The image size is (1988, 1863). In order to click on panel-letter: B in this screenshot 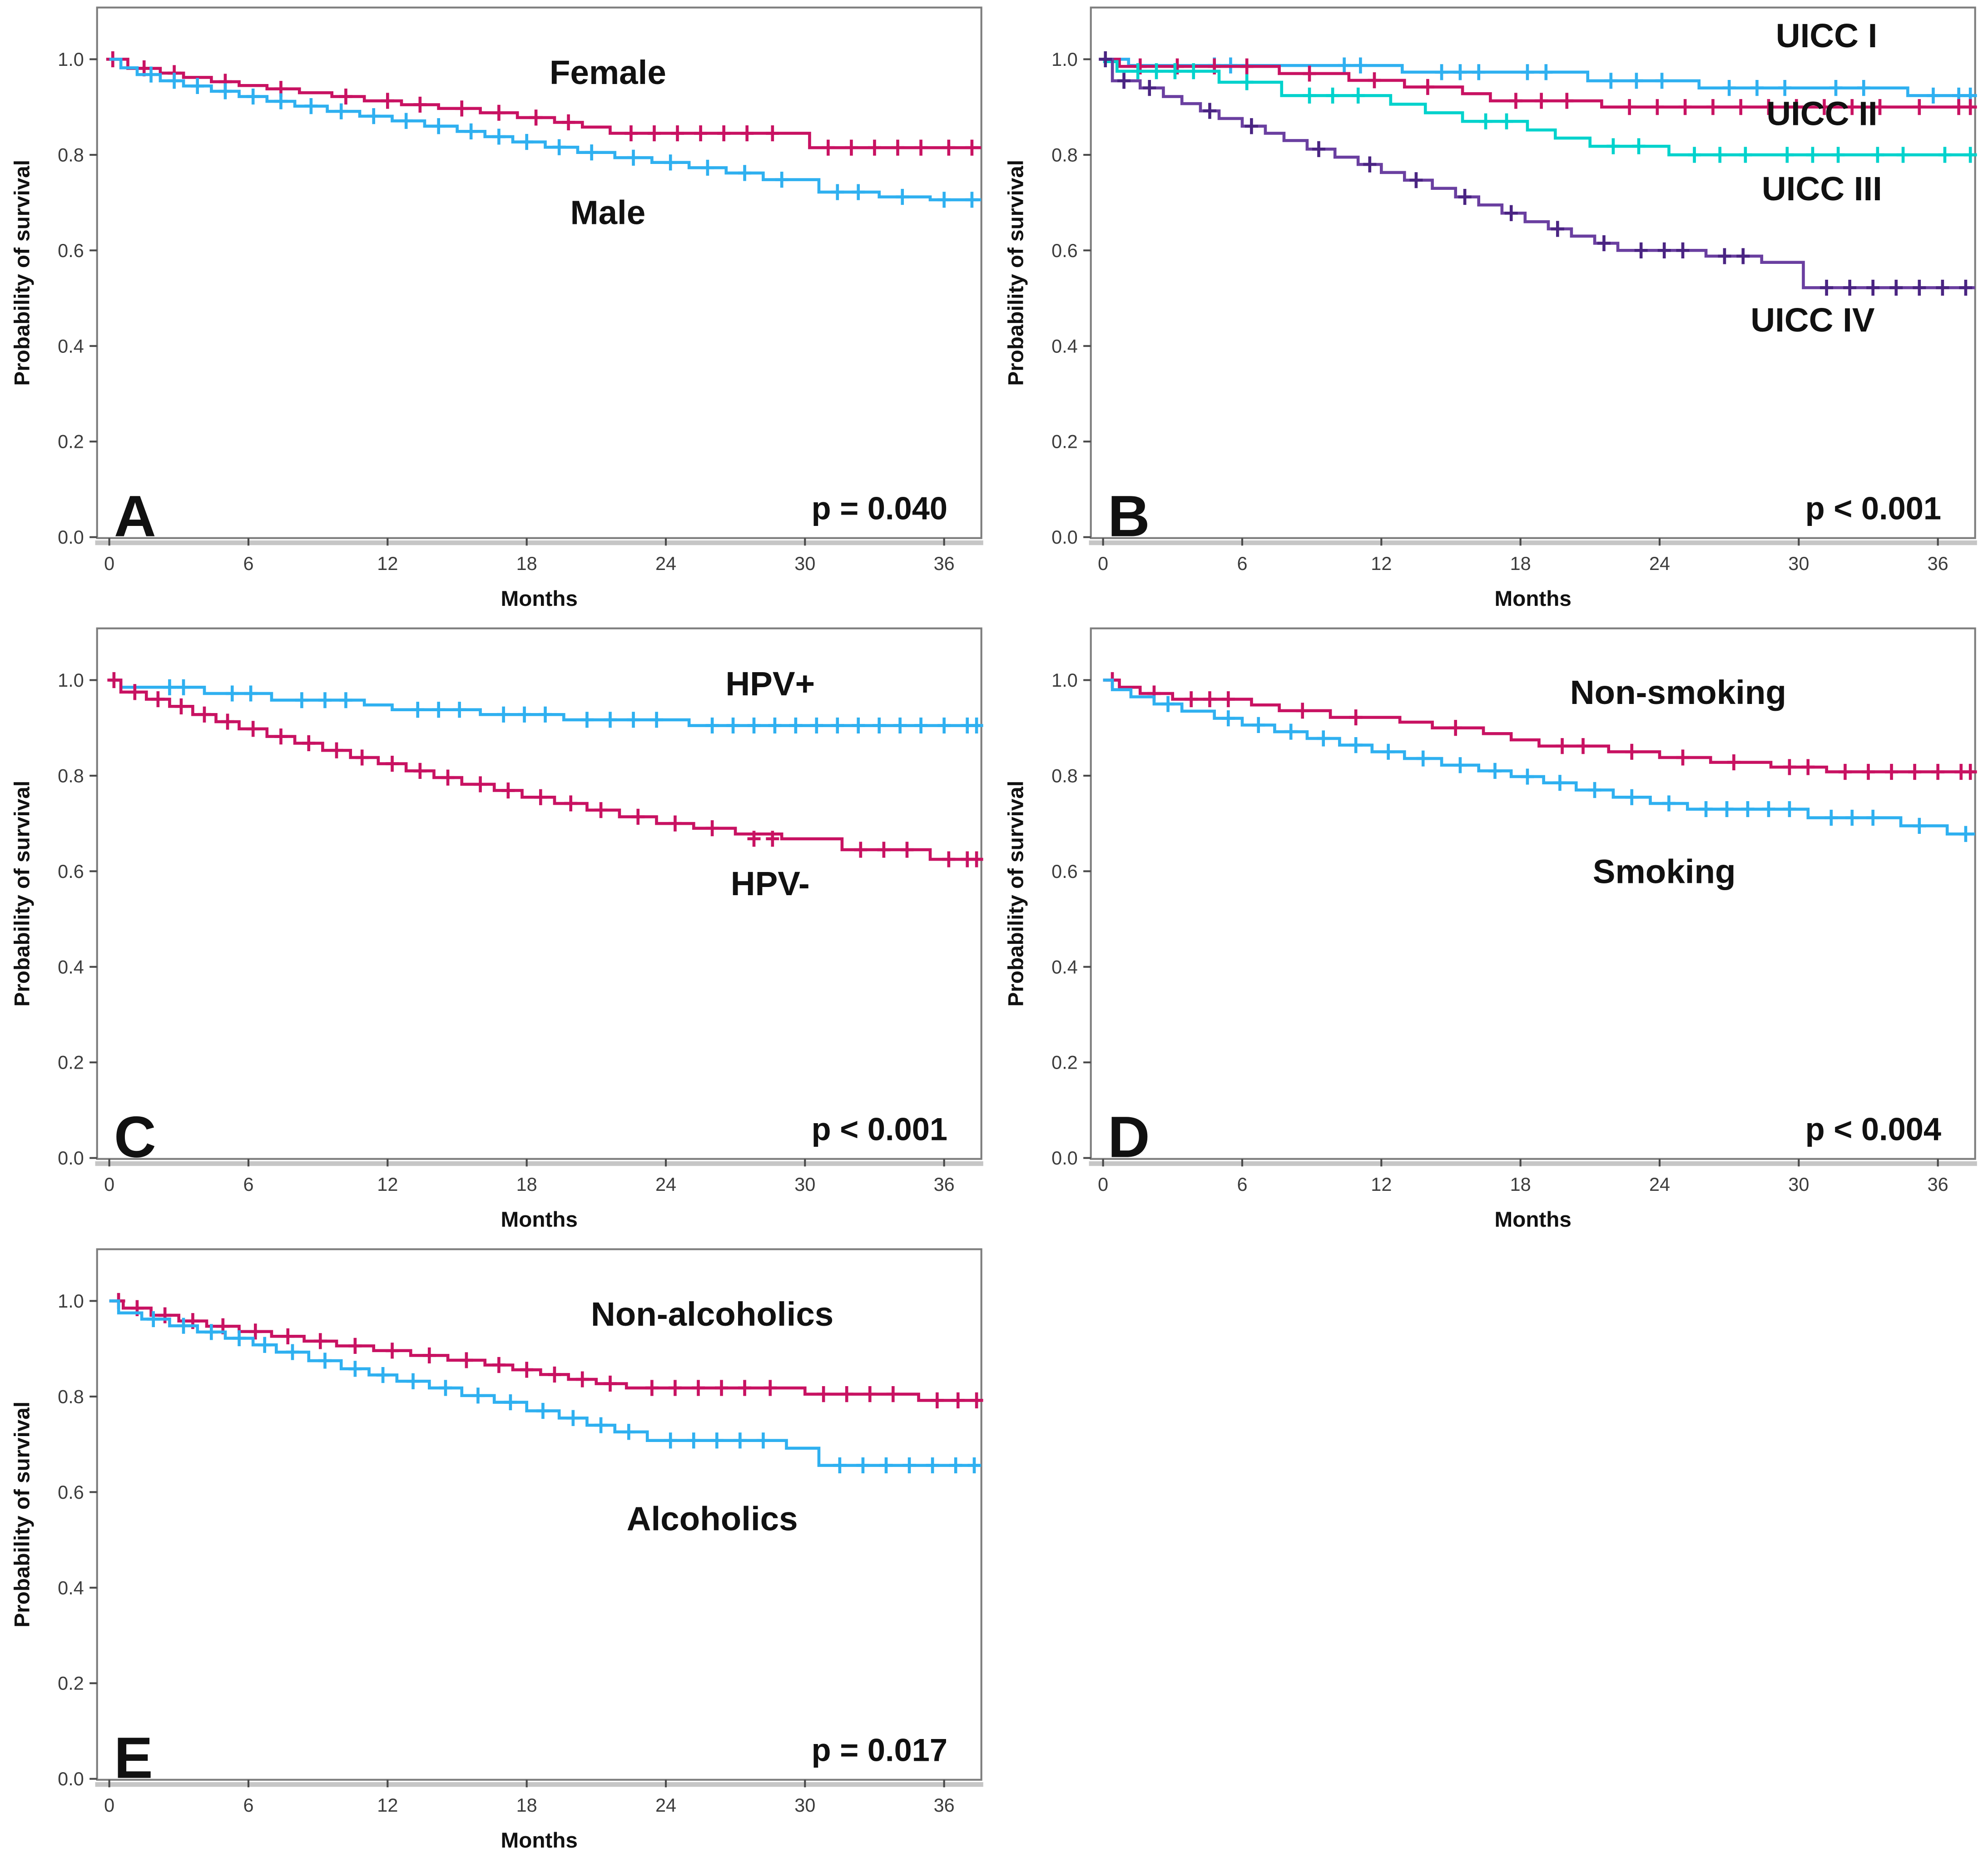, I will do `click(1129, 517)`.